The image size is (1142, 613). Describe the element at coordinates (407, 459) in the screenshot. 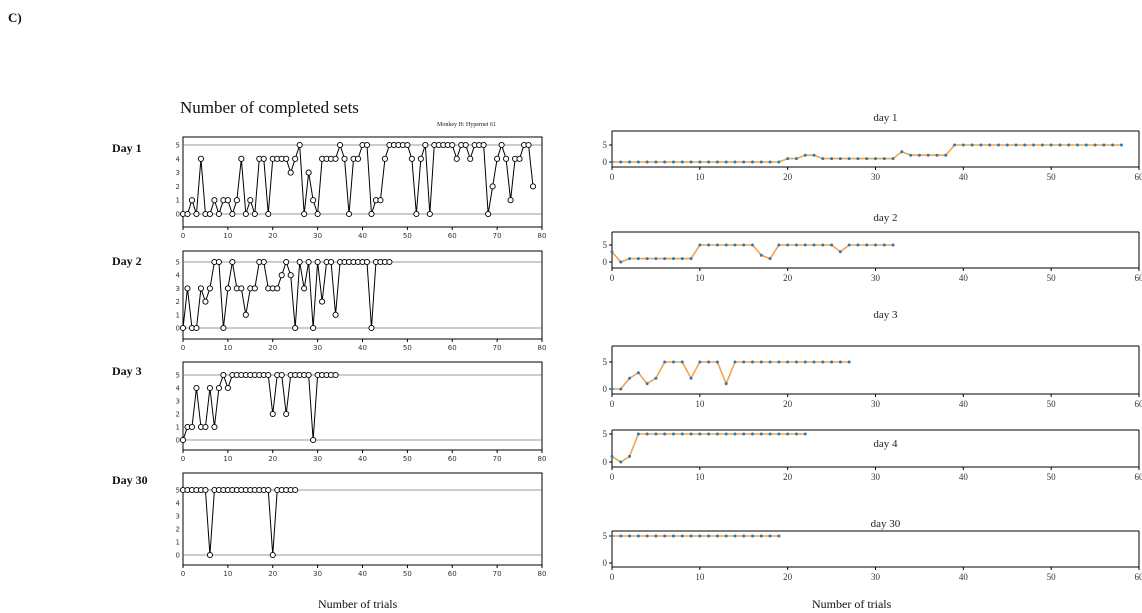

I see `left-x-tick-label: 50` at that location.